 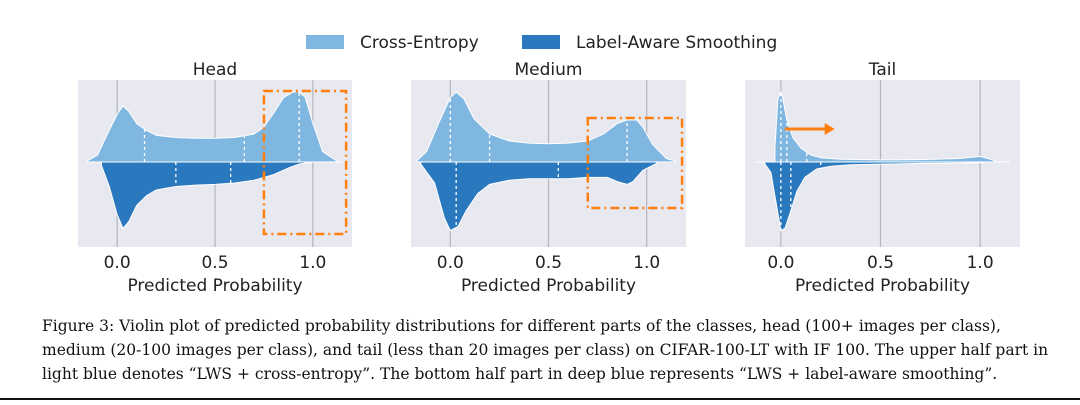 I want to click on legend-label-label-aware: Label-Aware Smoothing, so click(x=676, y=43).